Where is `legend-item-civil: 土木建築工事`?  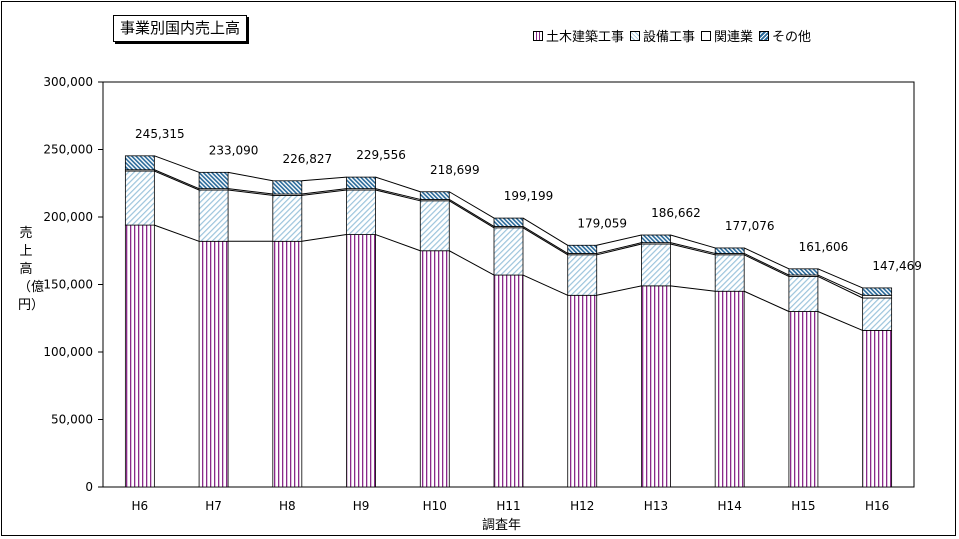
legend-item-civil: 土木建築工事 is located at coordinates (578, 35).